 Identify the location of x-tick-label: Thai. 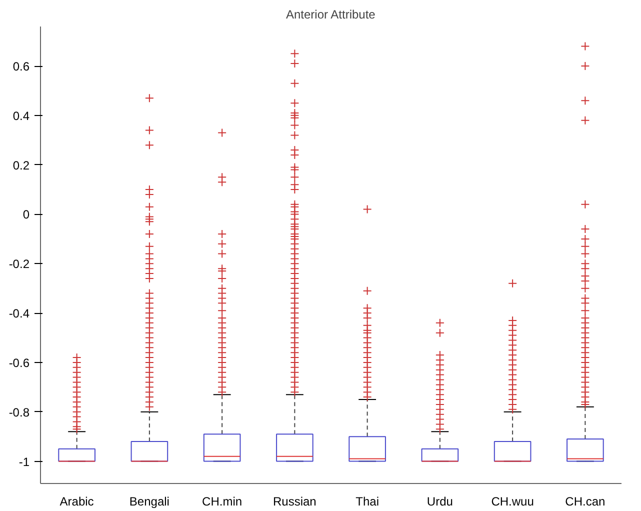
(367, 501).